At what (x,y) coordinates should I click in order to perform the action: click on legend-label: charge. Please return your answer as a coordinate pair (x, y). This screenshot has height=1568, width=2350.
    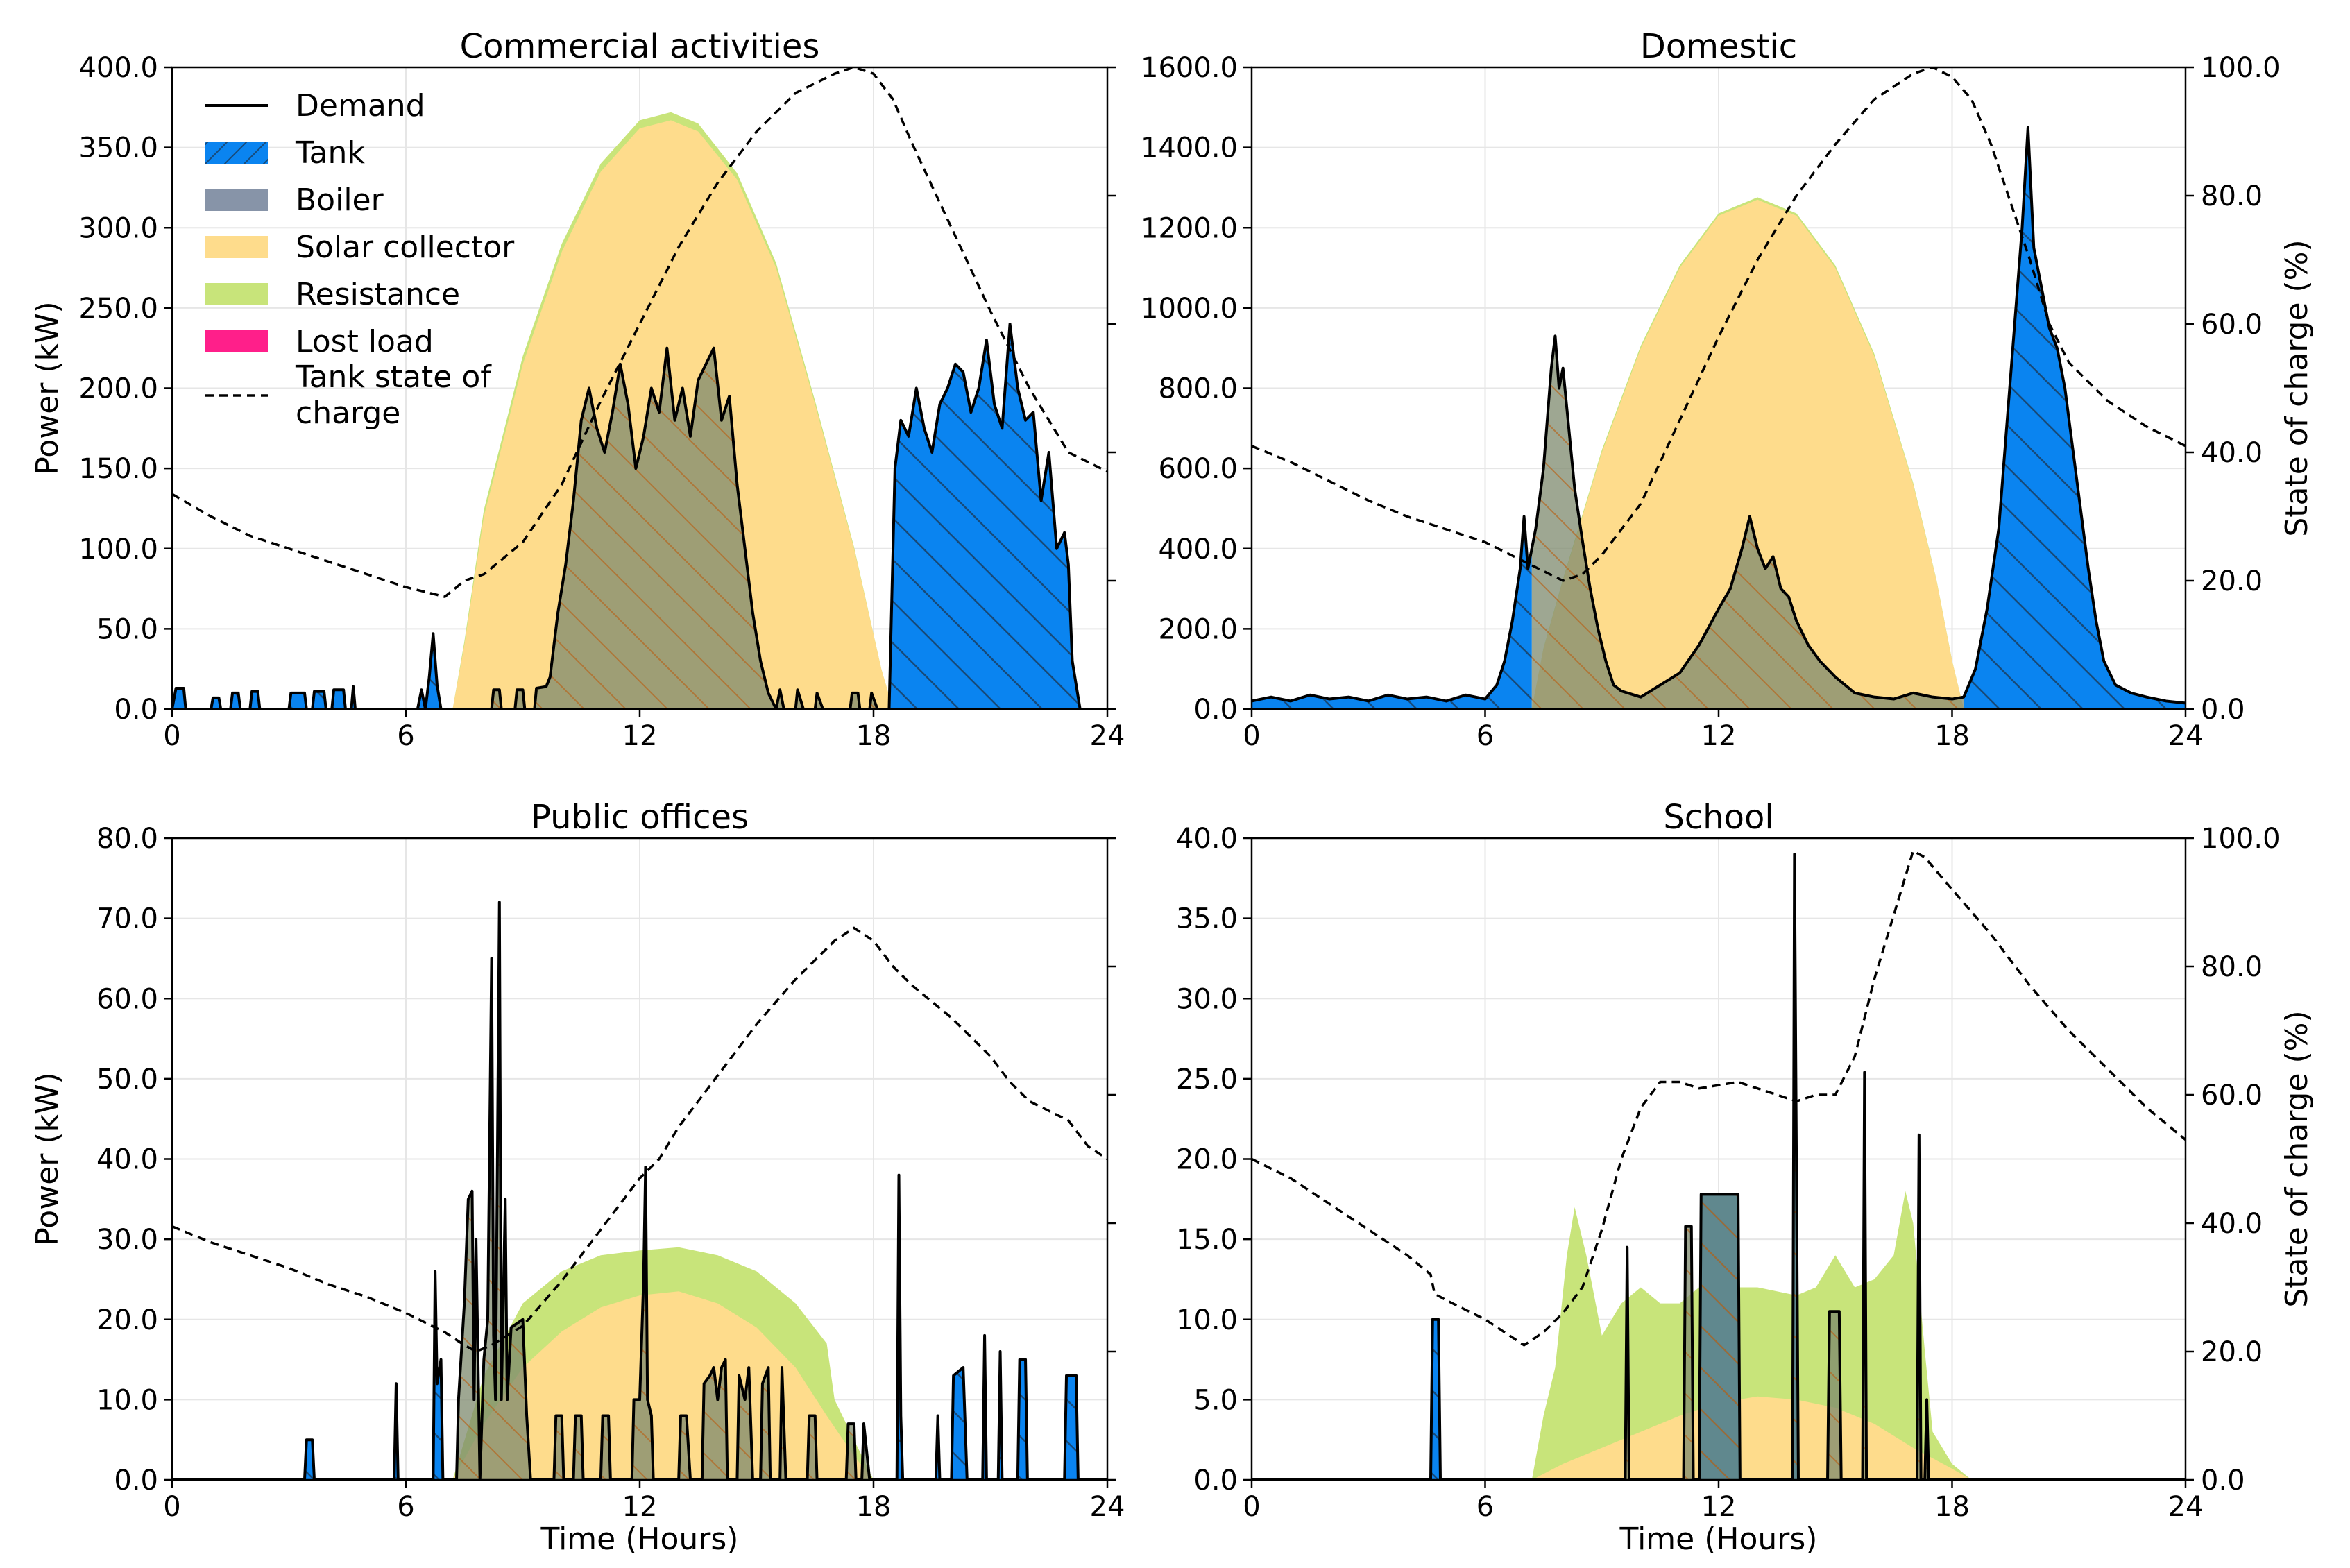
    Looking at the image, I should click on (348, 413).